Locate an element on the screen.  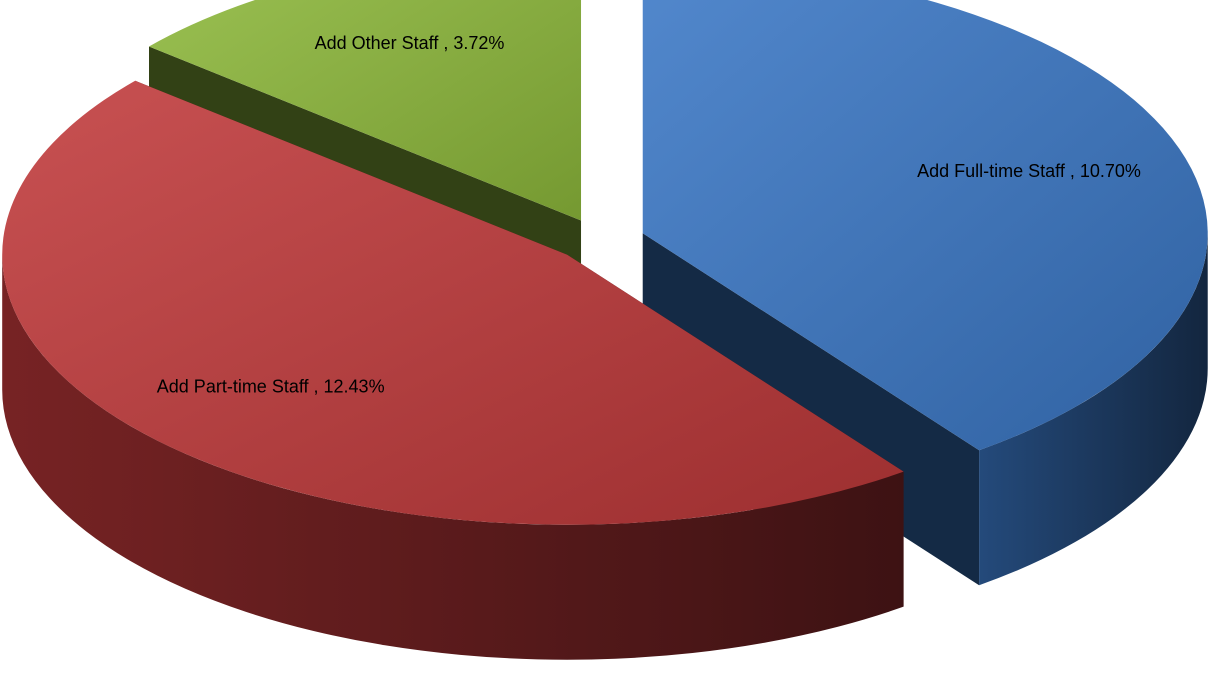
data-label: Add Other Staff , 3.72% is located at coordinates (410, 43).